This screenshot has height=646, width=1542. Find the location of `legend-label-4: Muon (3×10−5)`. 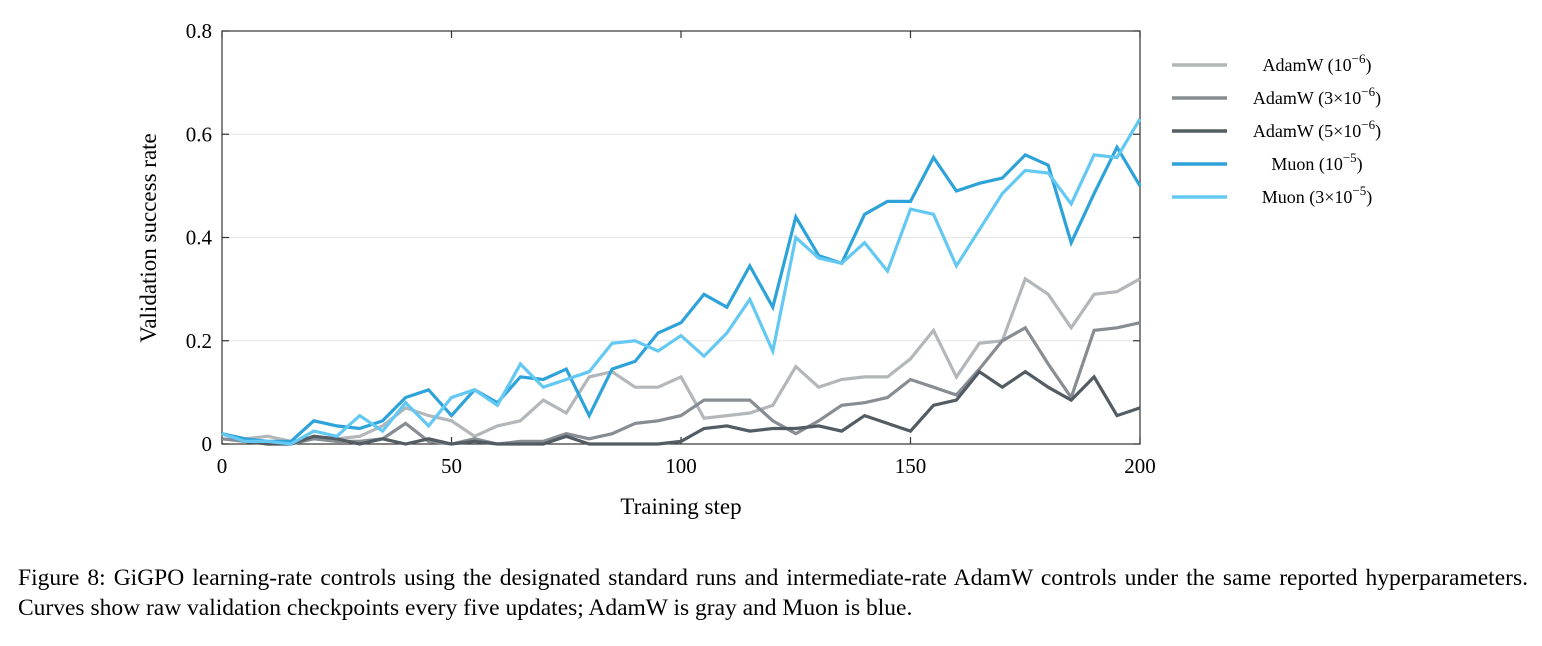

legend-label-4: Muon (3×10−5) is located at coordinates (1317, 195).